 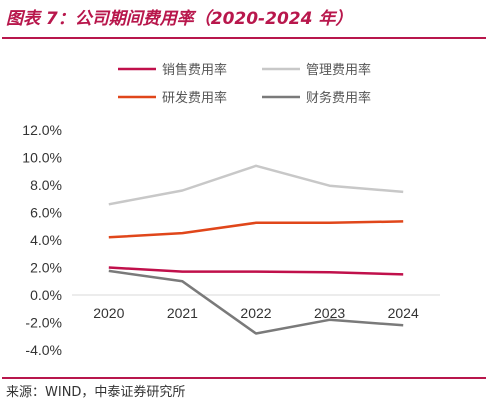 I want to click on legend-label: 财务费用率, so click(x=338, y=98).